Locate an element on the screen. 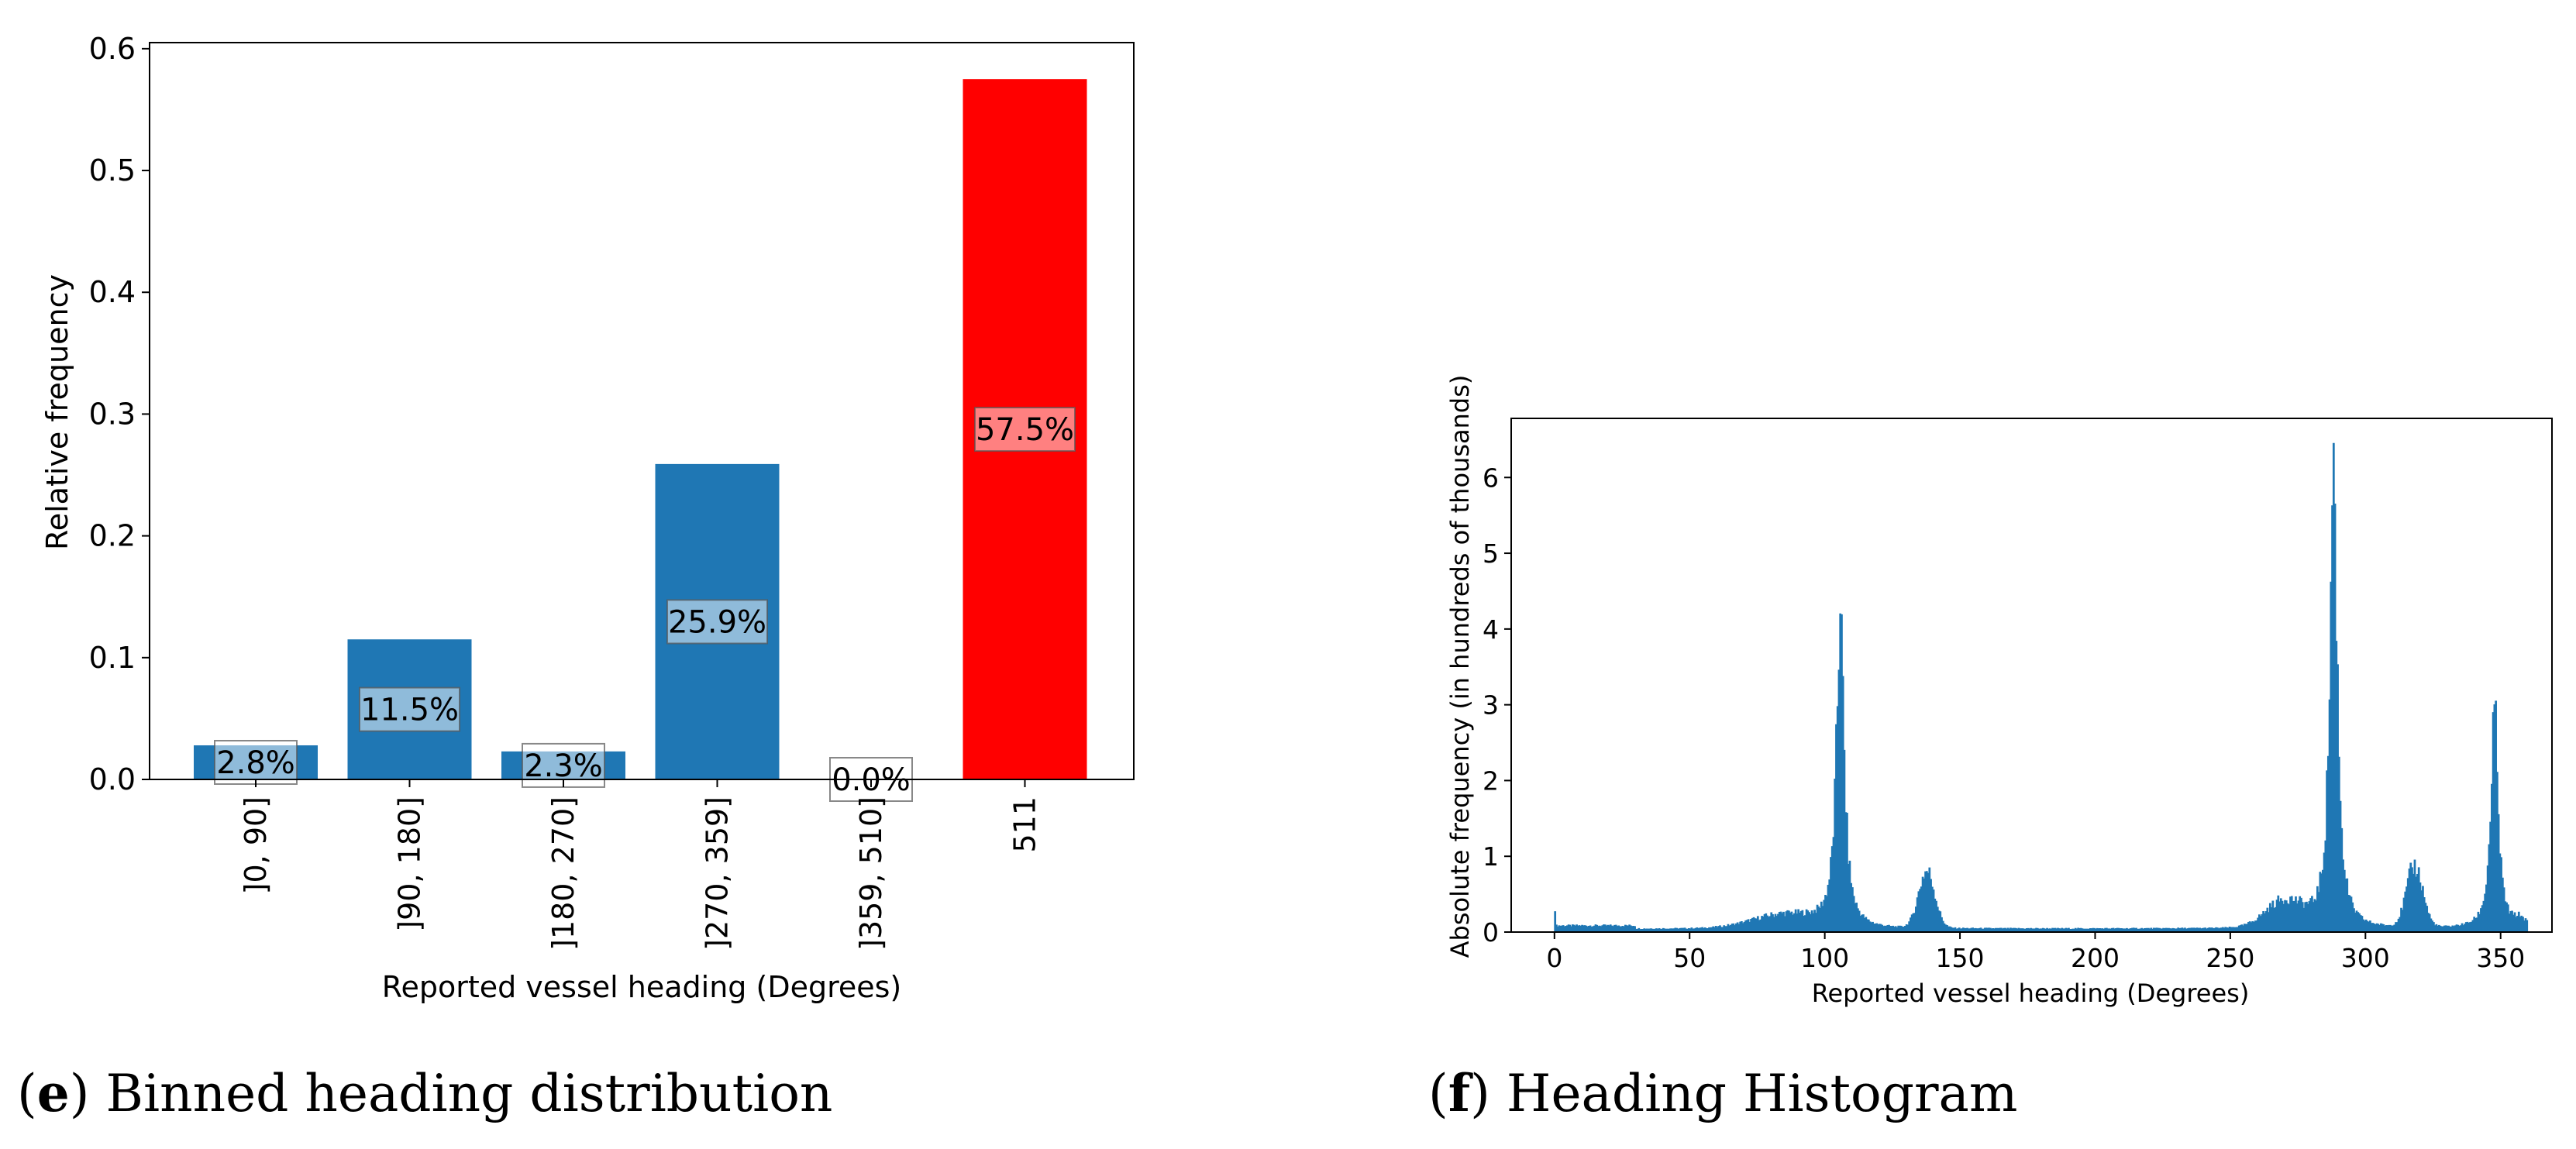 The image size is (2576, 1149). y-tick-label: 4 is located at coordinates (1491, 629).